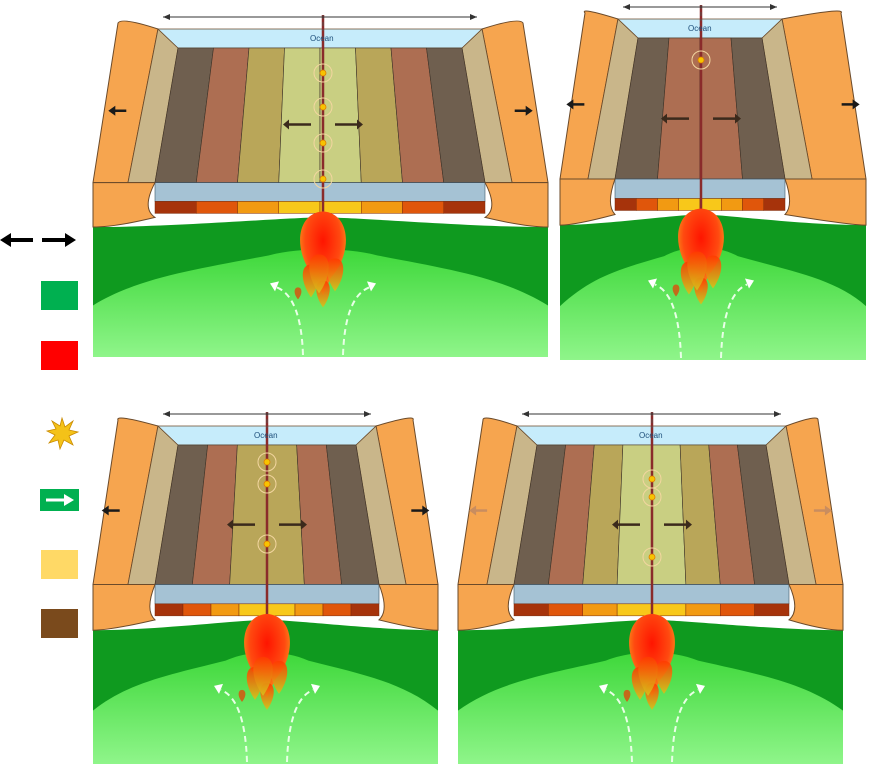  What do you see at coordinates (59, 295) in the screenshot?
I see `mantle-swatch` at bounding box center [59, 295].